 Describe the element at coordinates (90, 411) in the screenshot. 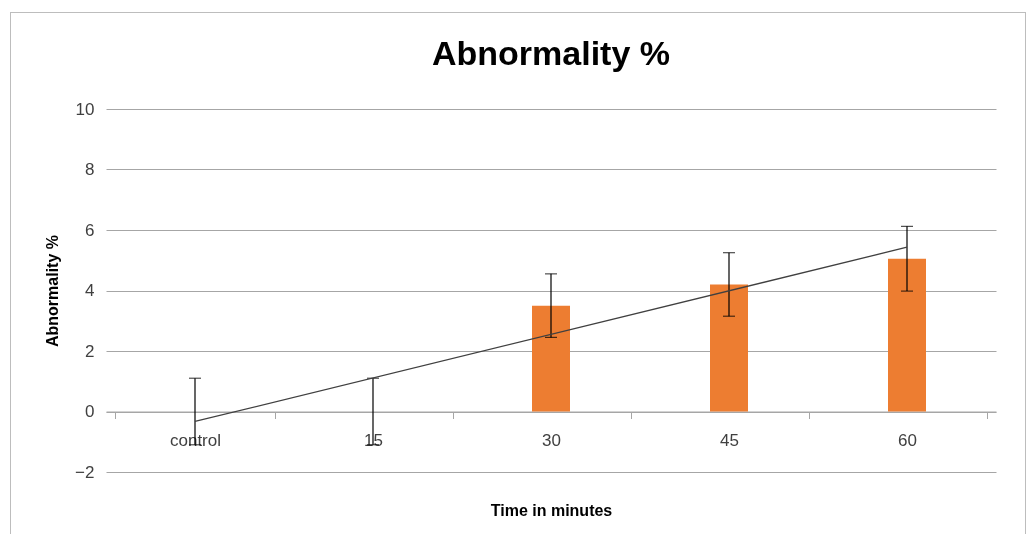

I see `y-tick-label: 0` at that location.